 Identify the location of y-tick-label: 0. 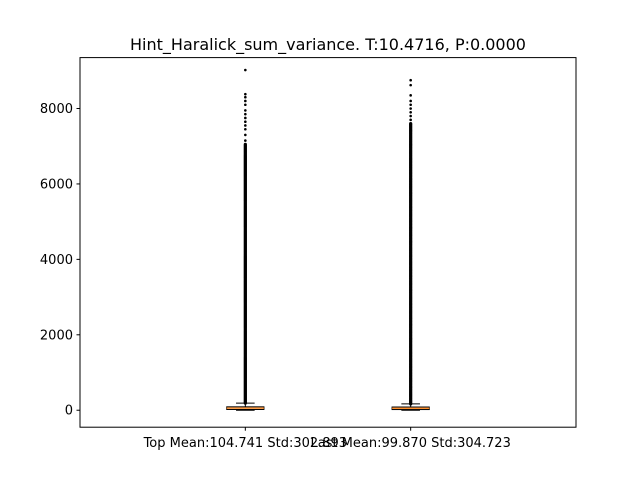
(69, 411).